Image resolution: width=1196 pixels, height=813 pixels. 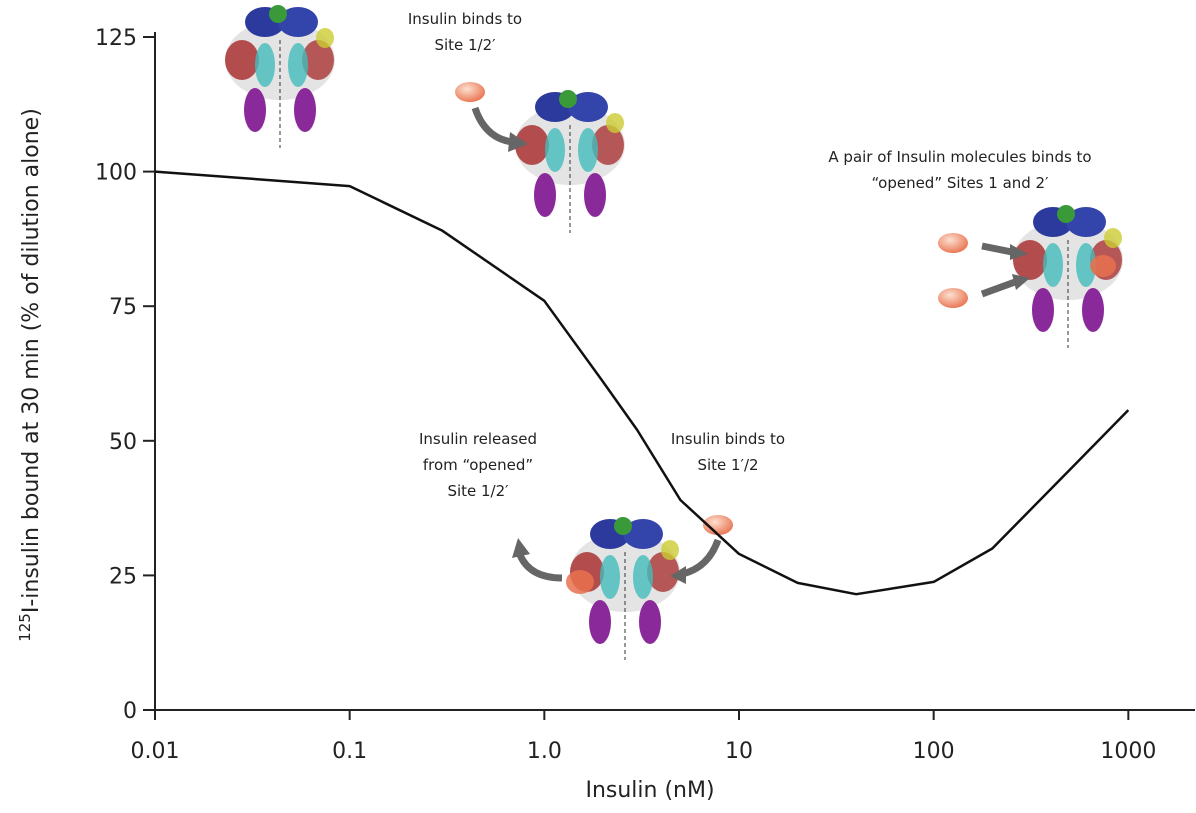 I want to click on annotation: “opened” Sites 1 and 2′, so click(x=960, y=183).